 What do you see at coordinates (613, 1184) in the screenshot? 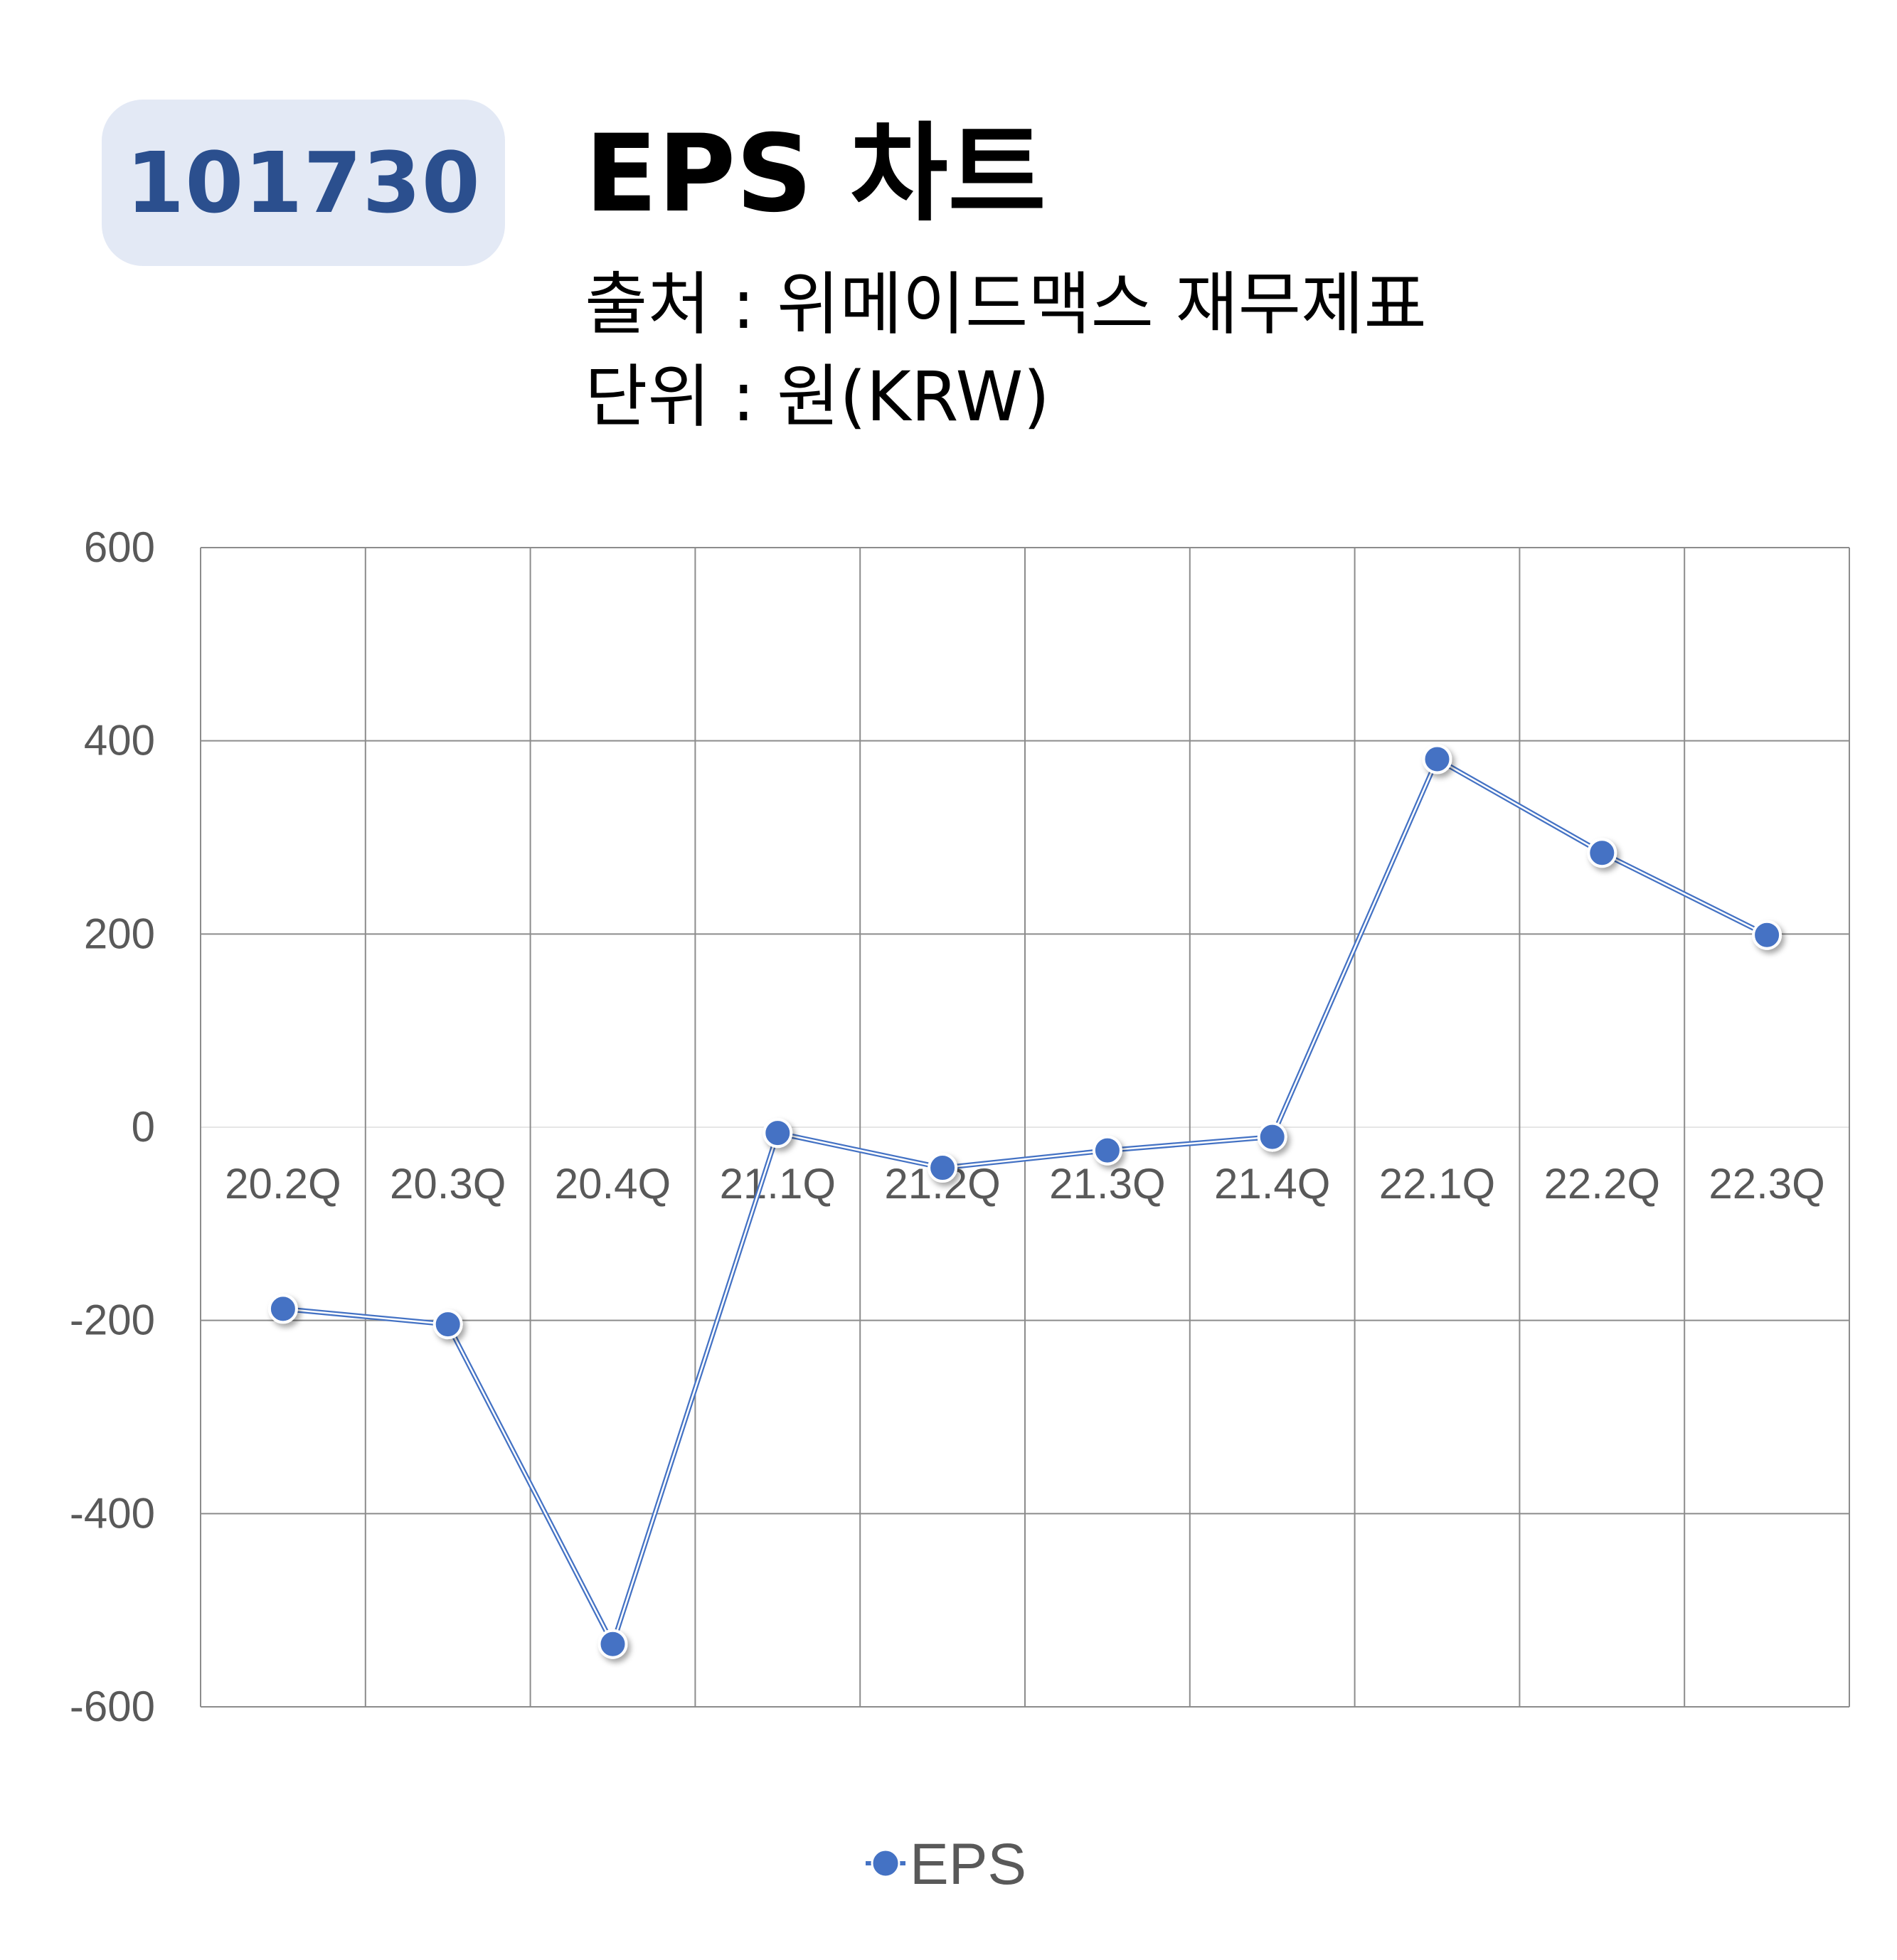
I see `x-tick-label: 20.4Q` at bounding box center [613, 1184].